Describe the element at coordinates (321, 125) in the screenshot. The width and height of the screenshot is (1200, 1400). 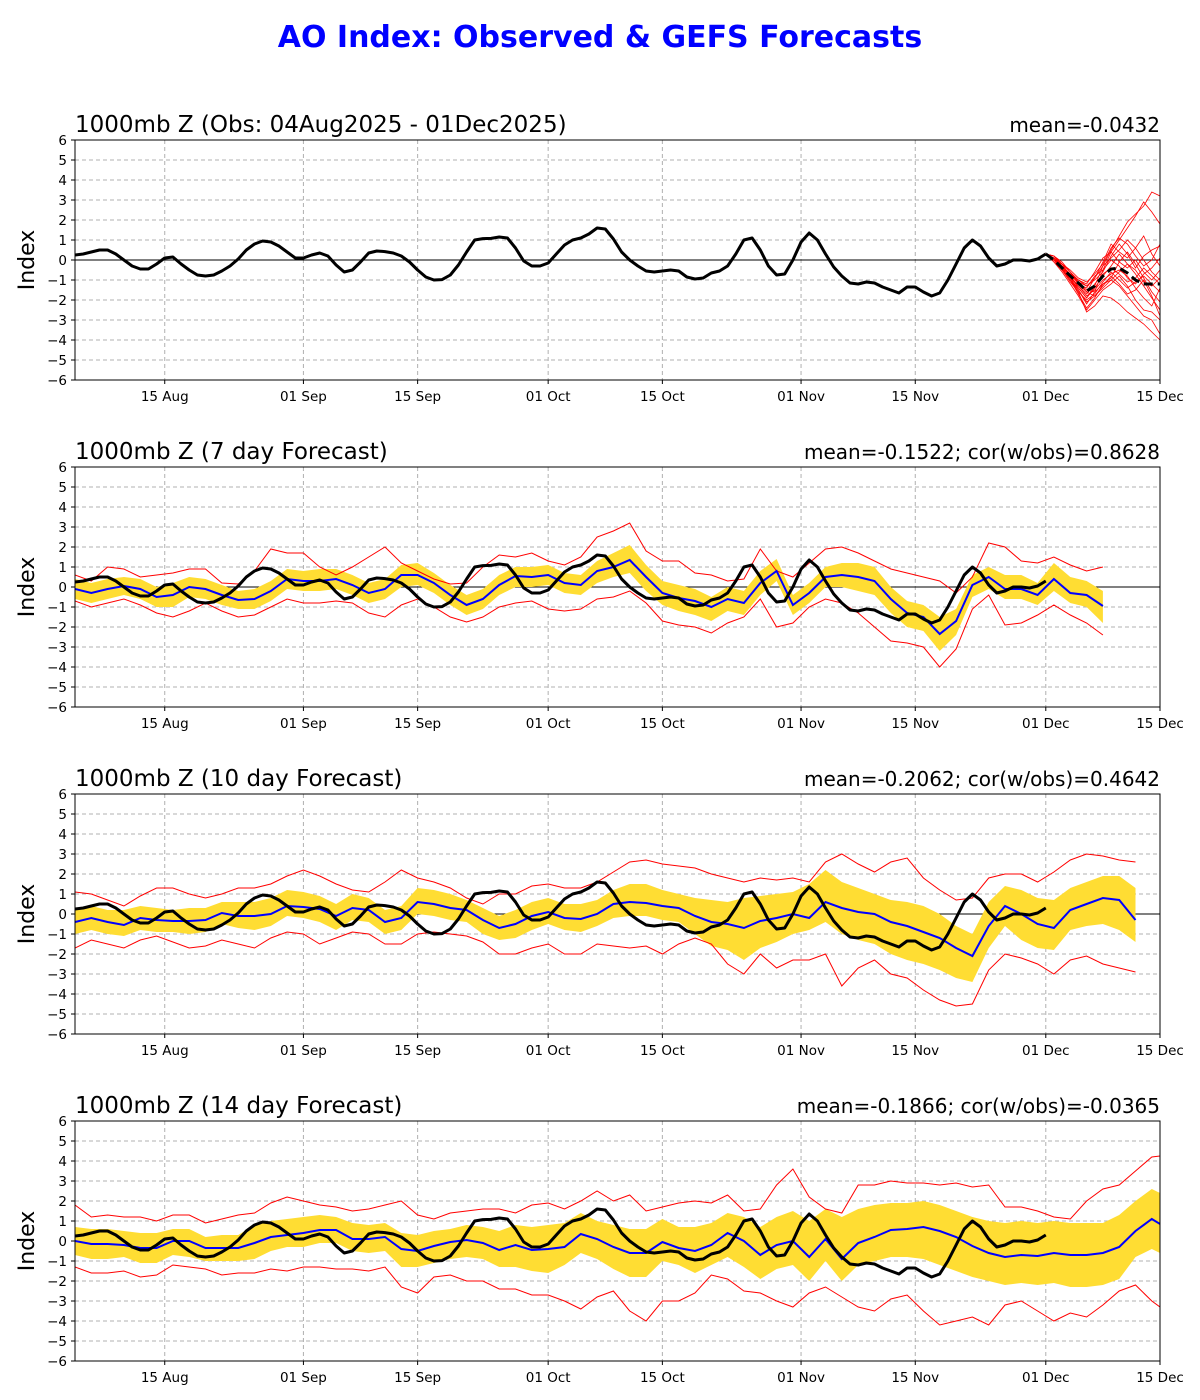
I see `panel-title: 1000mb Z (Obs: 04Aug2025 - 01Dec2025)` at that location.